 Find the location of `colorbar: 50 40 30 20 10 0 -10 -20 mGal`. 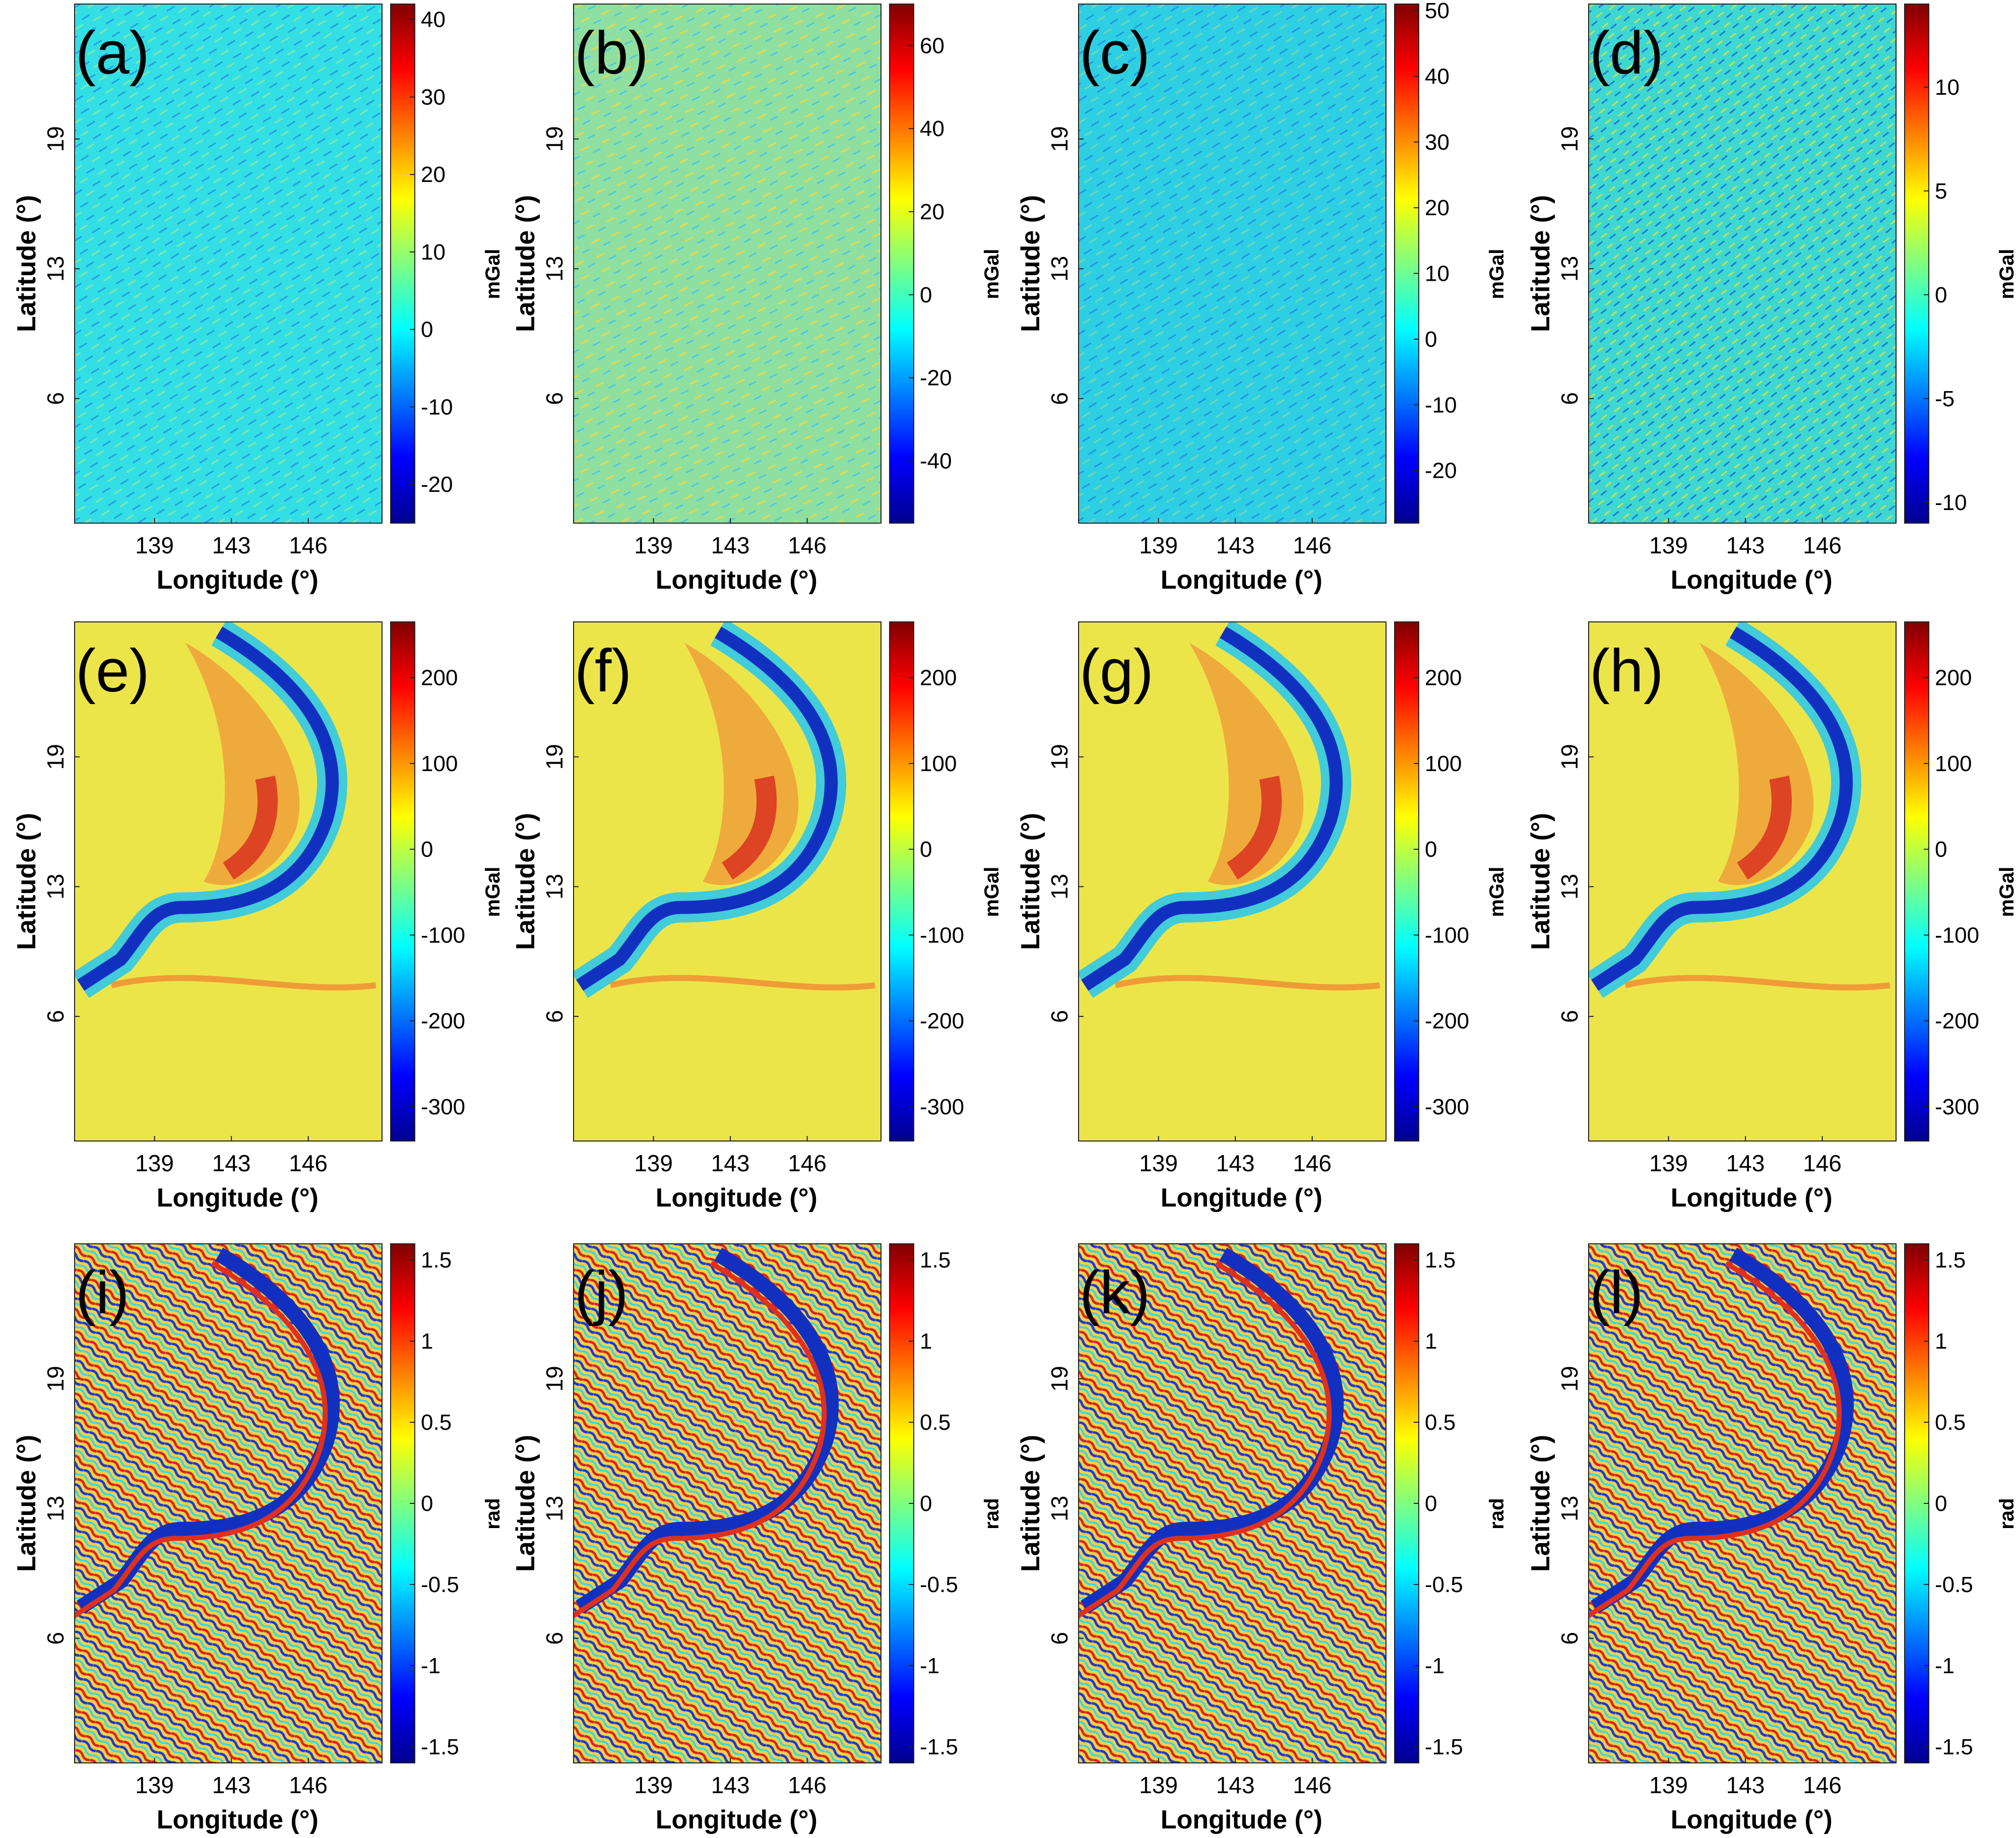

colorbar: 50 40 30 20 10 0 -10 -20 mGal is located at coordinates (1451, 262).